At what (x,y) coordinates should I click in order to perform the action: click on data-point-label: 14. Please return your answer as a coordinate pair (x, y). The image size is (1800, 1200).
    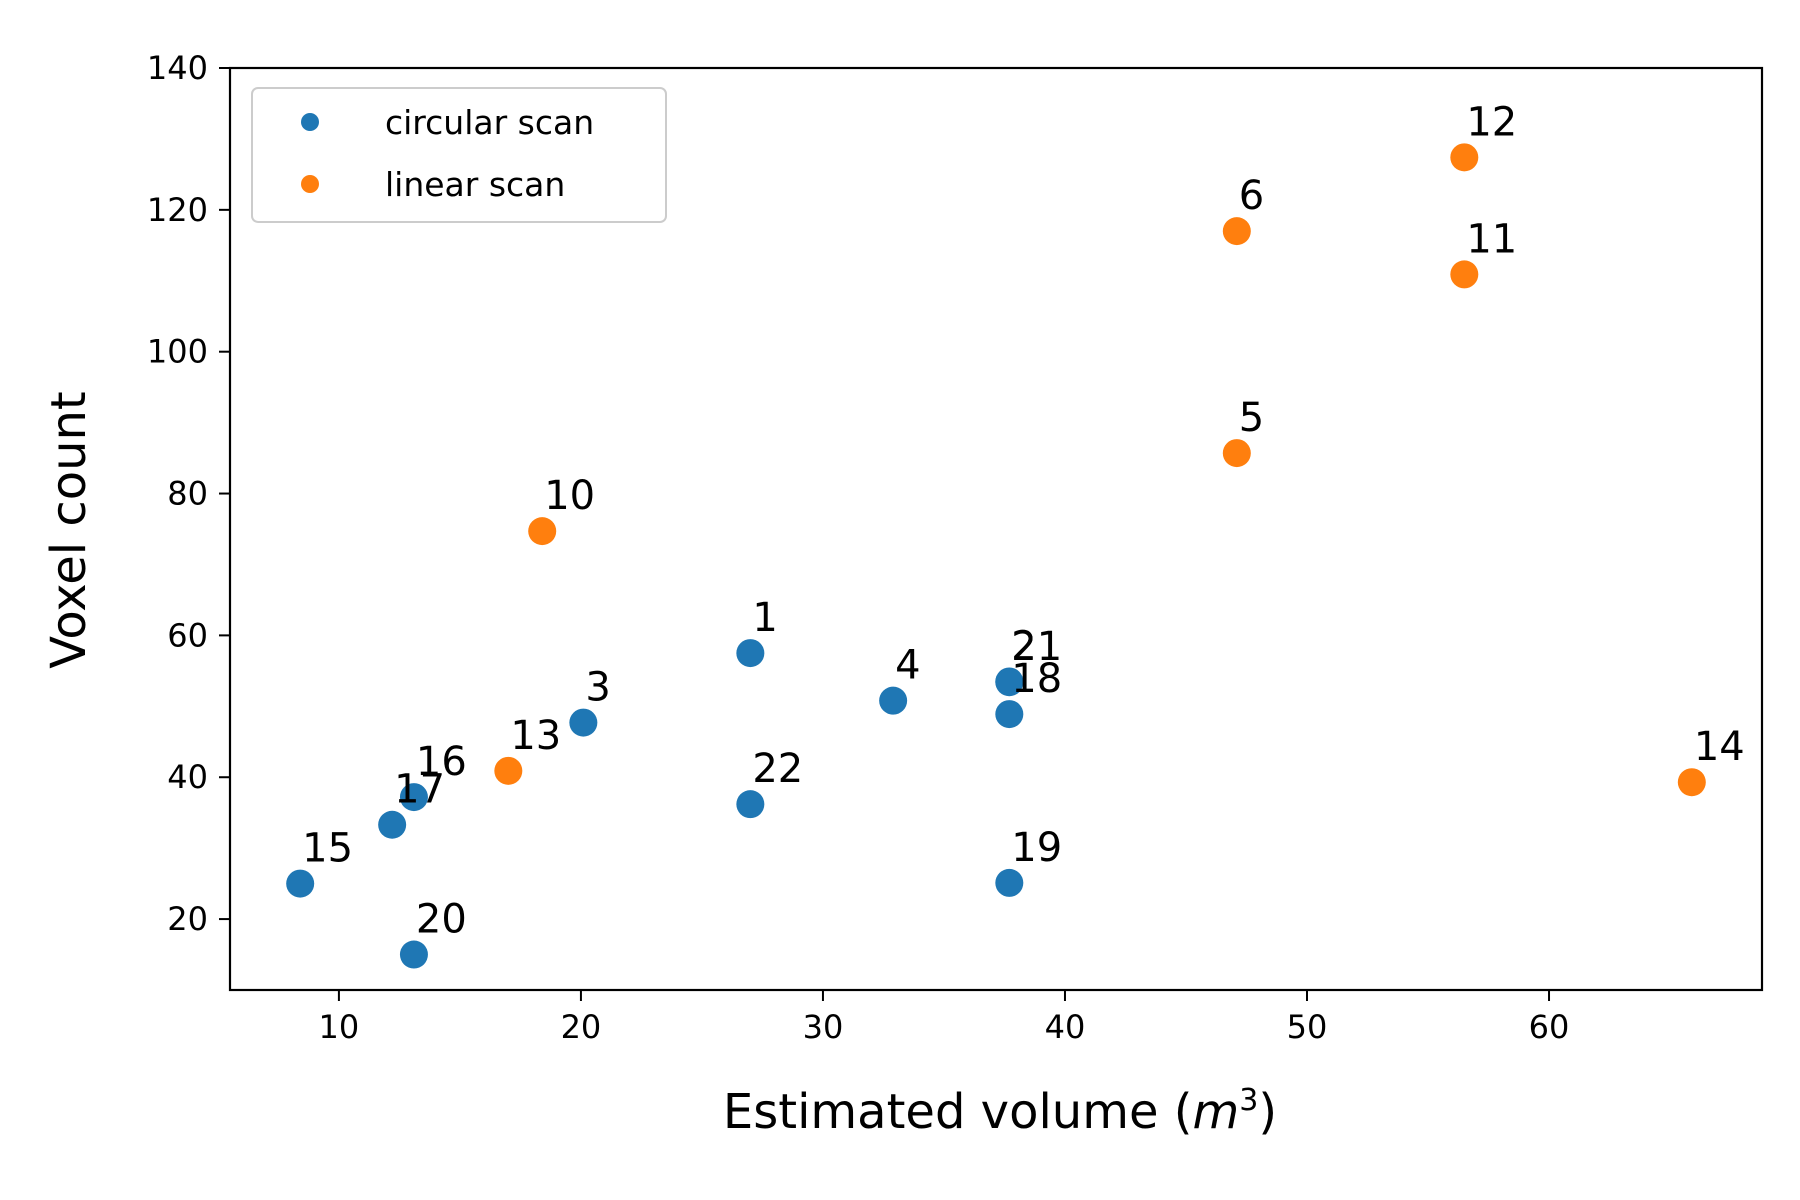
    Looking at the image, I should click on (1719, 747).